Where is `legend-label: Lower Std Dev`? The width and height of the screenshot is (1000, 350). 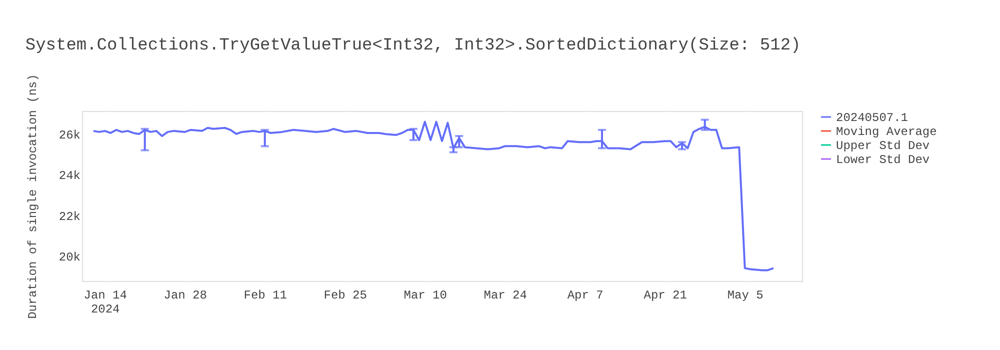
legend-label: Lower Std Dev is located at coordinates (883, 160).